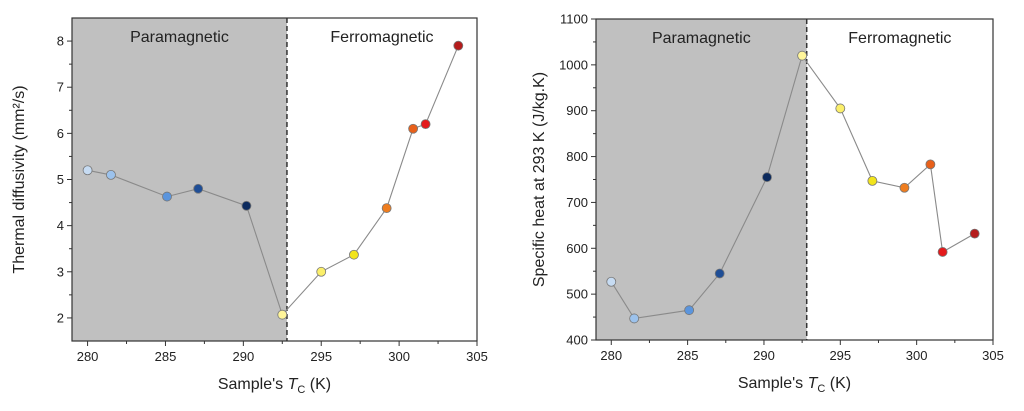  What do you see at coordinates (60, 179) in the screenshot?
I see `y-tick-label: 5` at bounding box center [60, 179].